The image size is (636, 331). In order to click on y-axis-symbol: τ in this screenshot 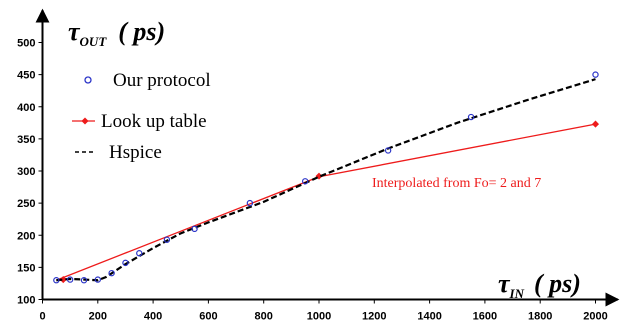, I will do `click(74, 31)`.